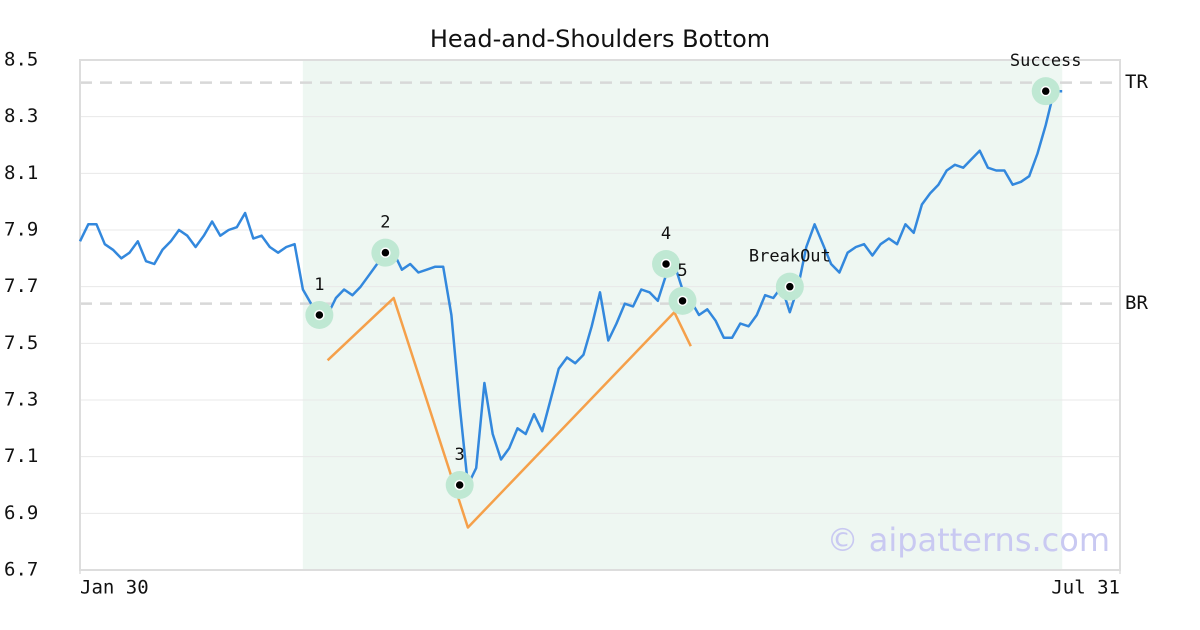  What do you see at coordinates (21, 400) in the screenshot?
I see `y-tick-label: 7.3` at bounding box center [21, 400].